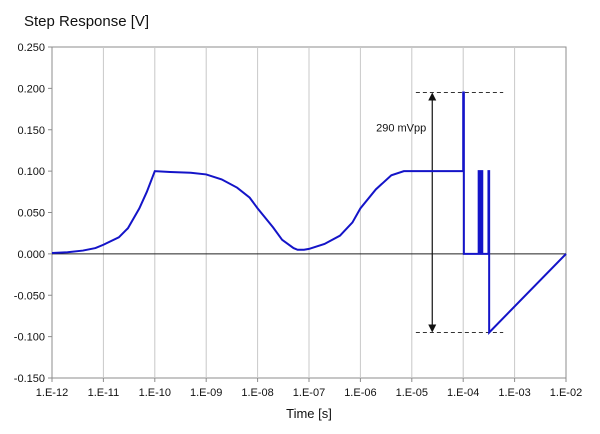 The height and width of the screenshot is (434, 600). What do you see at coordinates (463, 393) in the screenshot?
I see `x-tick-label: 1.E-04` at bounding box center [463, 393].